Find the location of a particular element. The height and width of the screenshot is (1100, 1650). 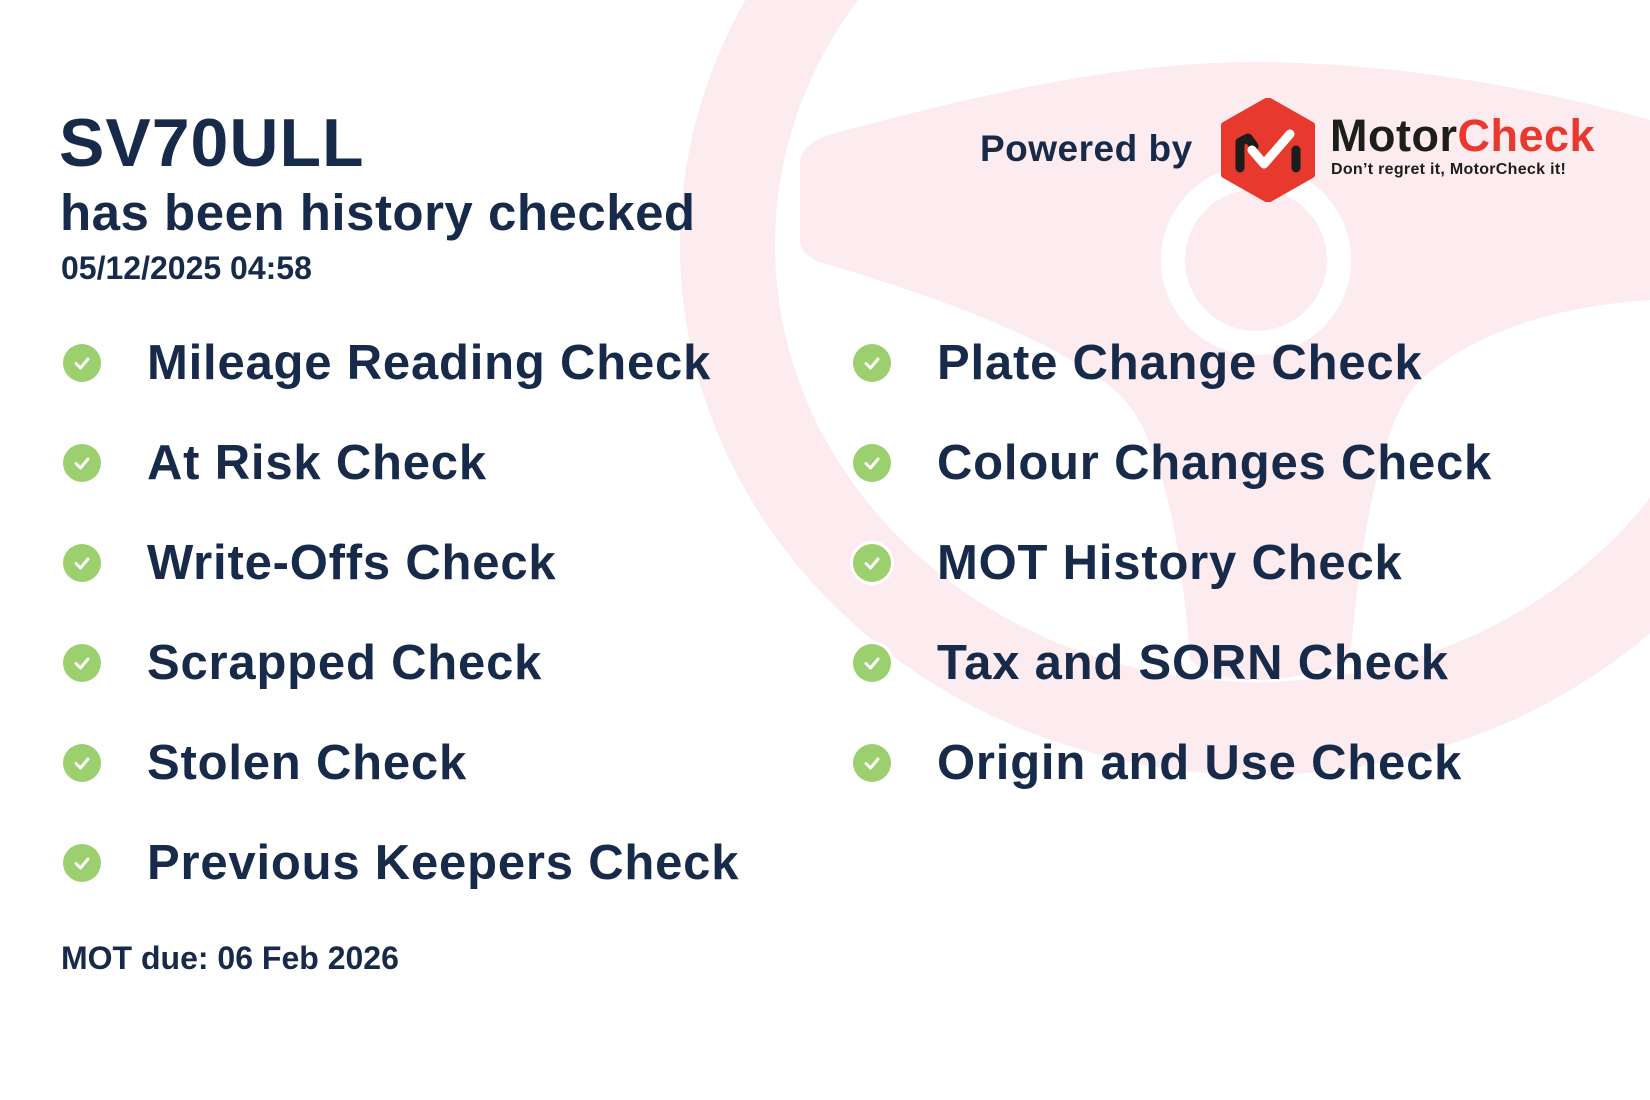

motorcheck-wordmark: MotorCheck is located at coordinates (1462, 136).